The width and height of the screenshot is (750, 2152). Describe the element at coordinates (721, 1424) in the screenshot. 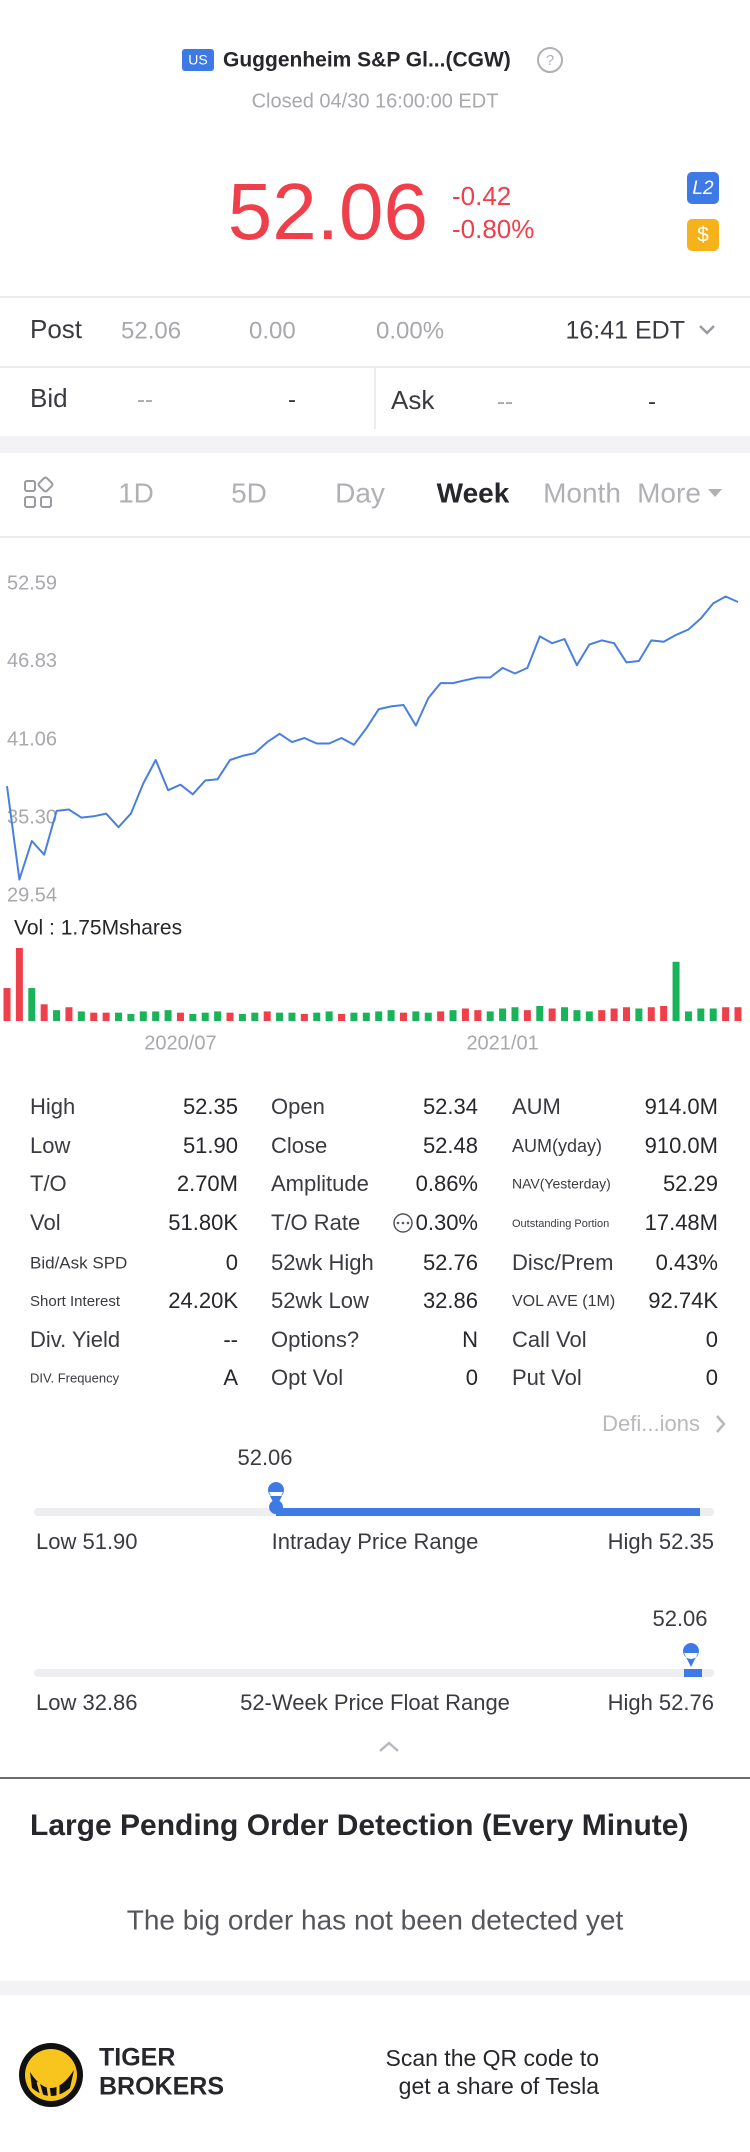

I see `definitions-chevron` at that location.